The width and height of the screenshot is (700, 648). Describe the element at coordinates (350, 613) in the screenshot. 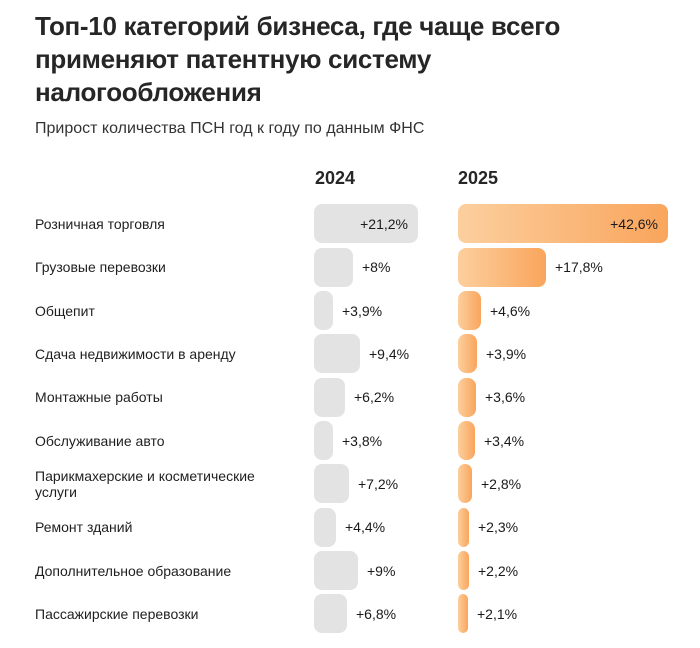

I see `chart-row: Пассажирские перевозки +6,8% +2,1%` at that location.